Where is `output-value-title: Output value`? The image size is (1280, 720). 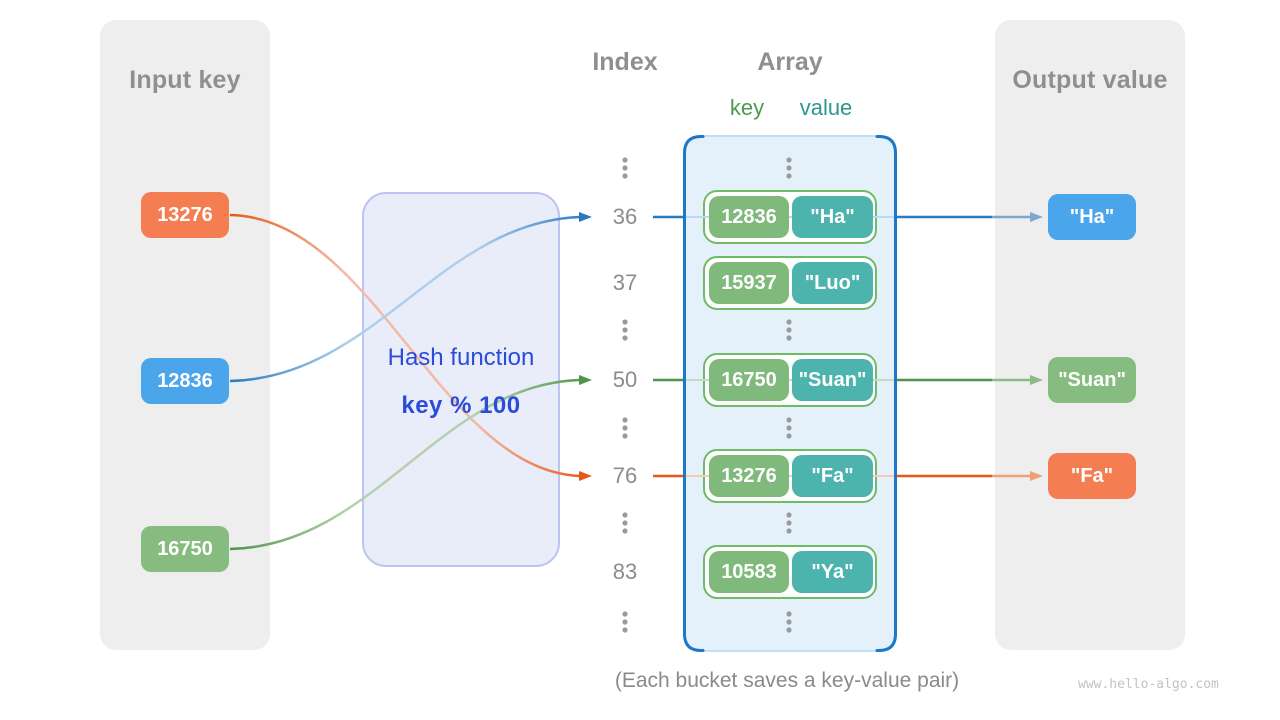
output-value-title: Output value is located at coordinates (1090, 80).